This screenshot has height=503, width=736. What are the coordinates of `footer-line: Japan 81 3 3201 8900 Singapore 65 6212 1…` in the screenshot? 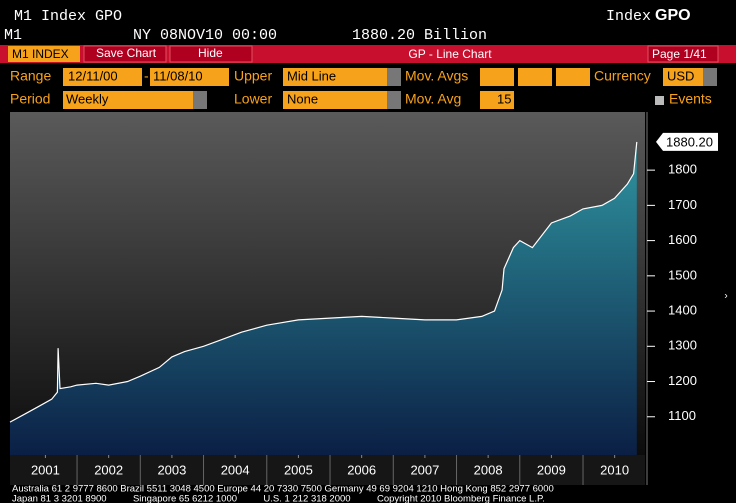 It's located at (278, 498).